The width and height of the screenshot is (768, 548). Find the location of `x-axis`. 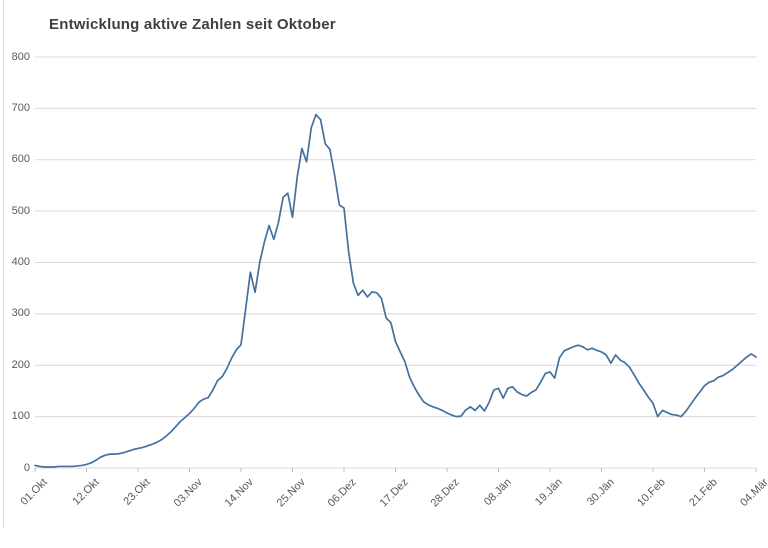

x-axis is located at coordinates (395, 469).